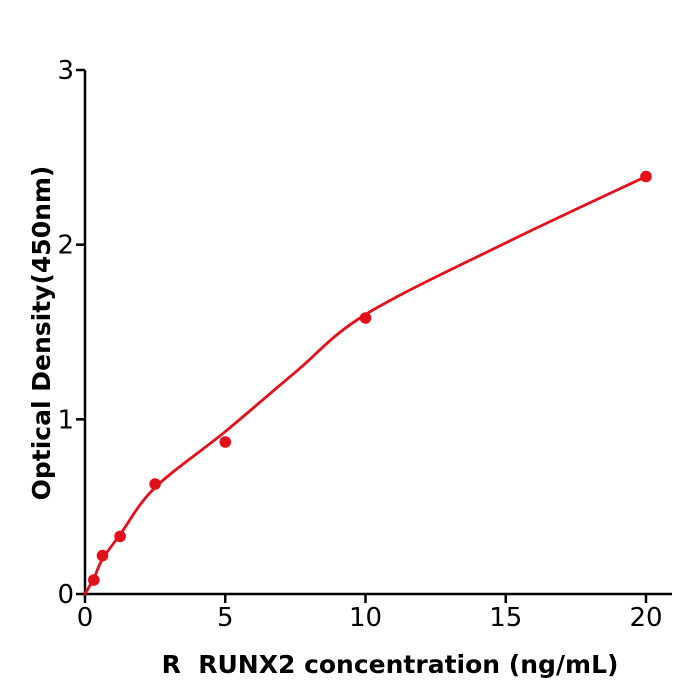  I want to click on y-tick-label: 2, so click(65, 246).